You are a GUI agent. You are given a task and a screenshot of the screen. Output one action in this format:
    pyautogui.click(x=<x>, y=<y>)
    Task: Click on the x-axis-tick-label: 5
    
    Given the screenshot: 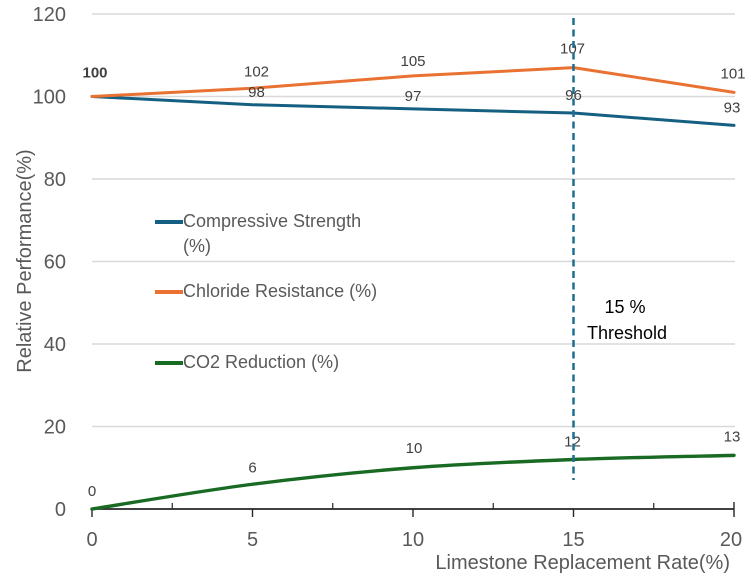 What is the action you would take?
    pyautogui.click(x=252, y=540)
    